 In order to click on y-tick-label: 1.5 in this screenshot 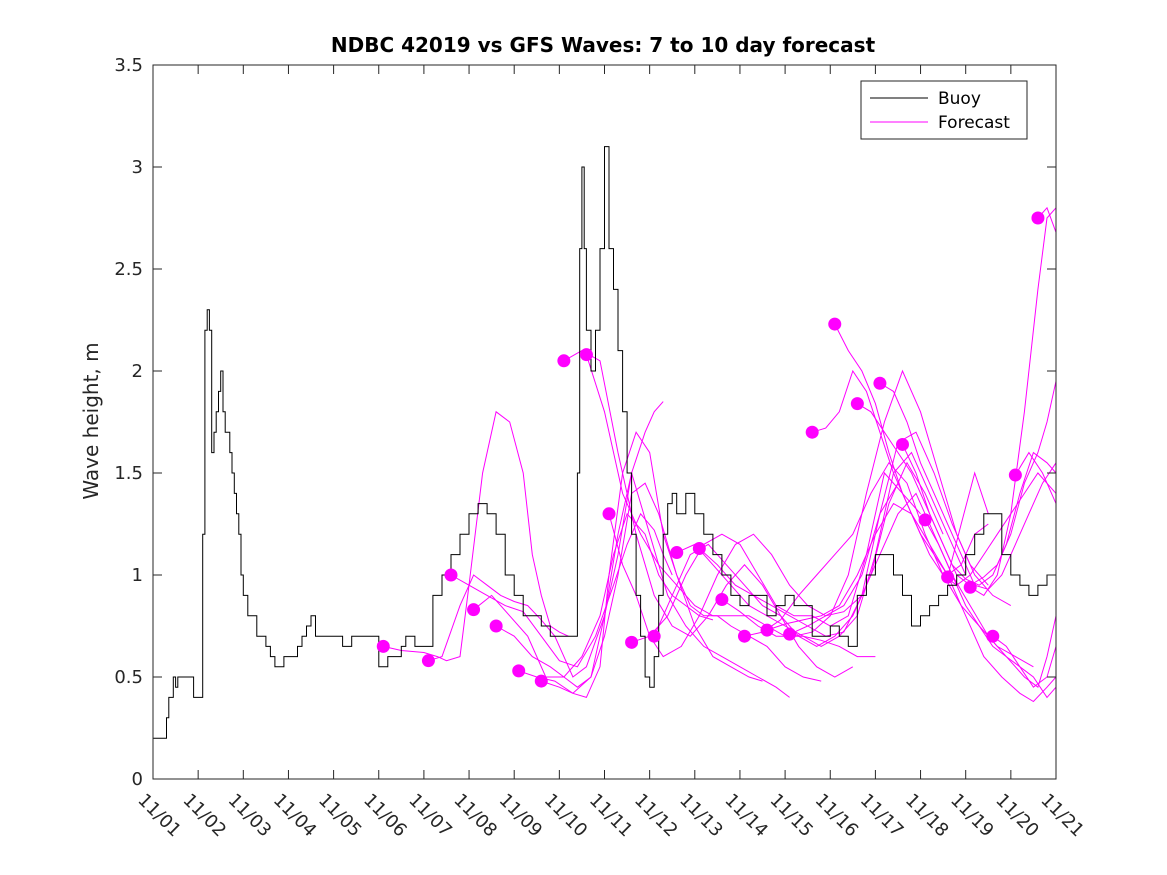, I will do `click(128, 473)`.